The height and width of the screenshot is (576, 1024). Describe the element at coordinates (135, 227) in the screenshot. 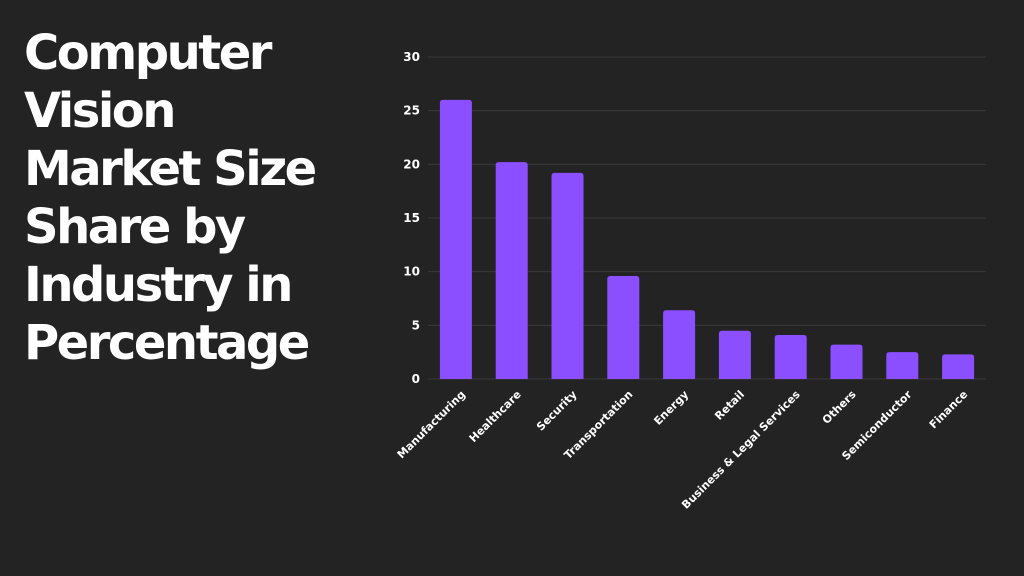

I see `title-line: Share by` at that location.